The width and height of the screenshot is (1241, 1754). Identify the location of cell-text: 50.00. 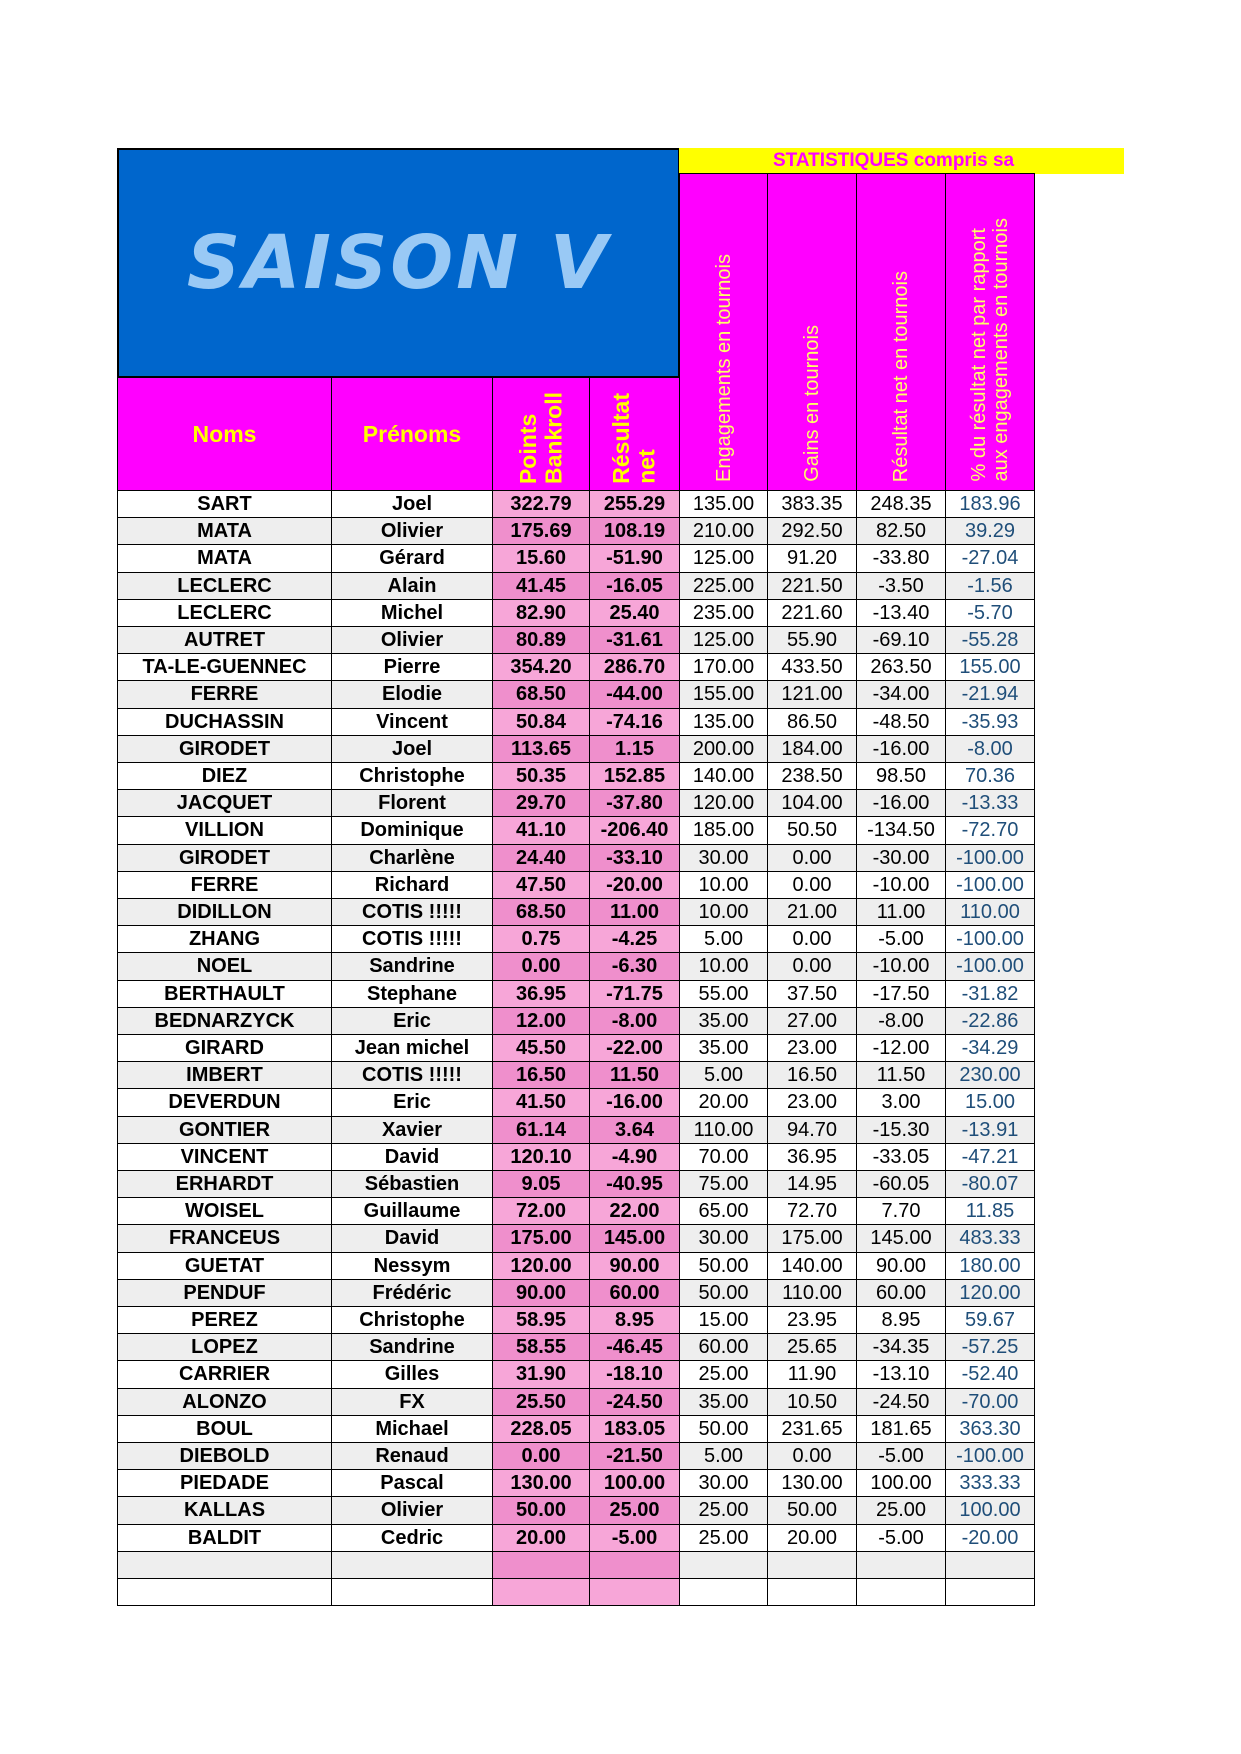
(541, 1510).